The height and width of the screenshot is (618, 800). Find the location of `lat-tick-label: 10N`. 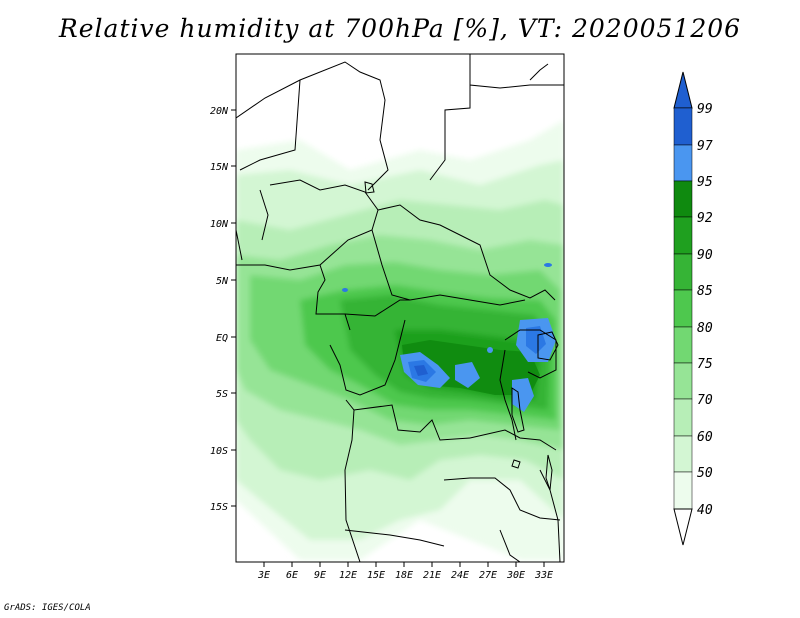

lat-tick-label: 10N is located at coordinates (219, 224).